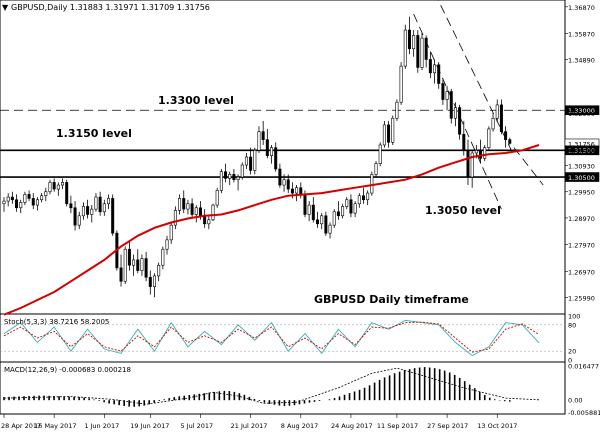 This screenshot has width=600, height=437. Describe the element at coordinates (581, 178) in the screenshot. I see `price-tag-label: 1.30500` at that location.